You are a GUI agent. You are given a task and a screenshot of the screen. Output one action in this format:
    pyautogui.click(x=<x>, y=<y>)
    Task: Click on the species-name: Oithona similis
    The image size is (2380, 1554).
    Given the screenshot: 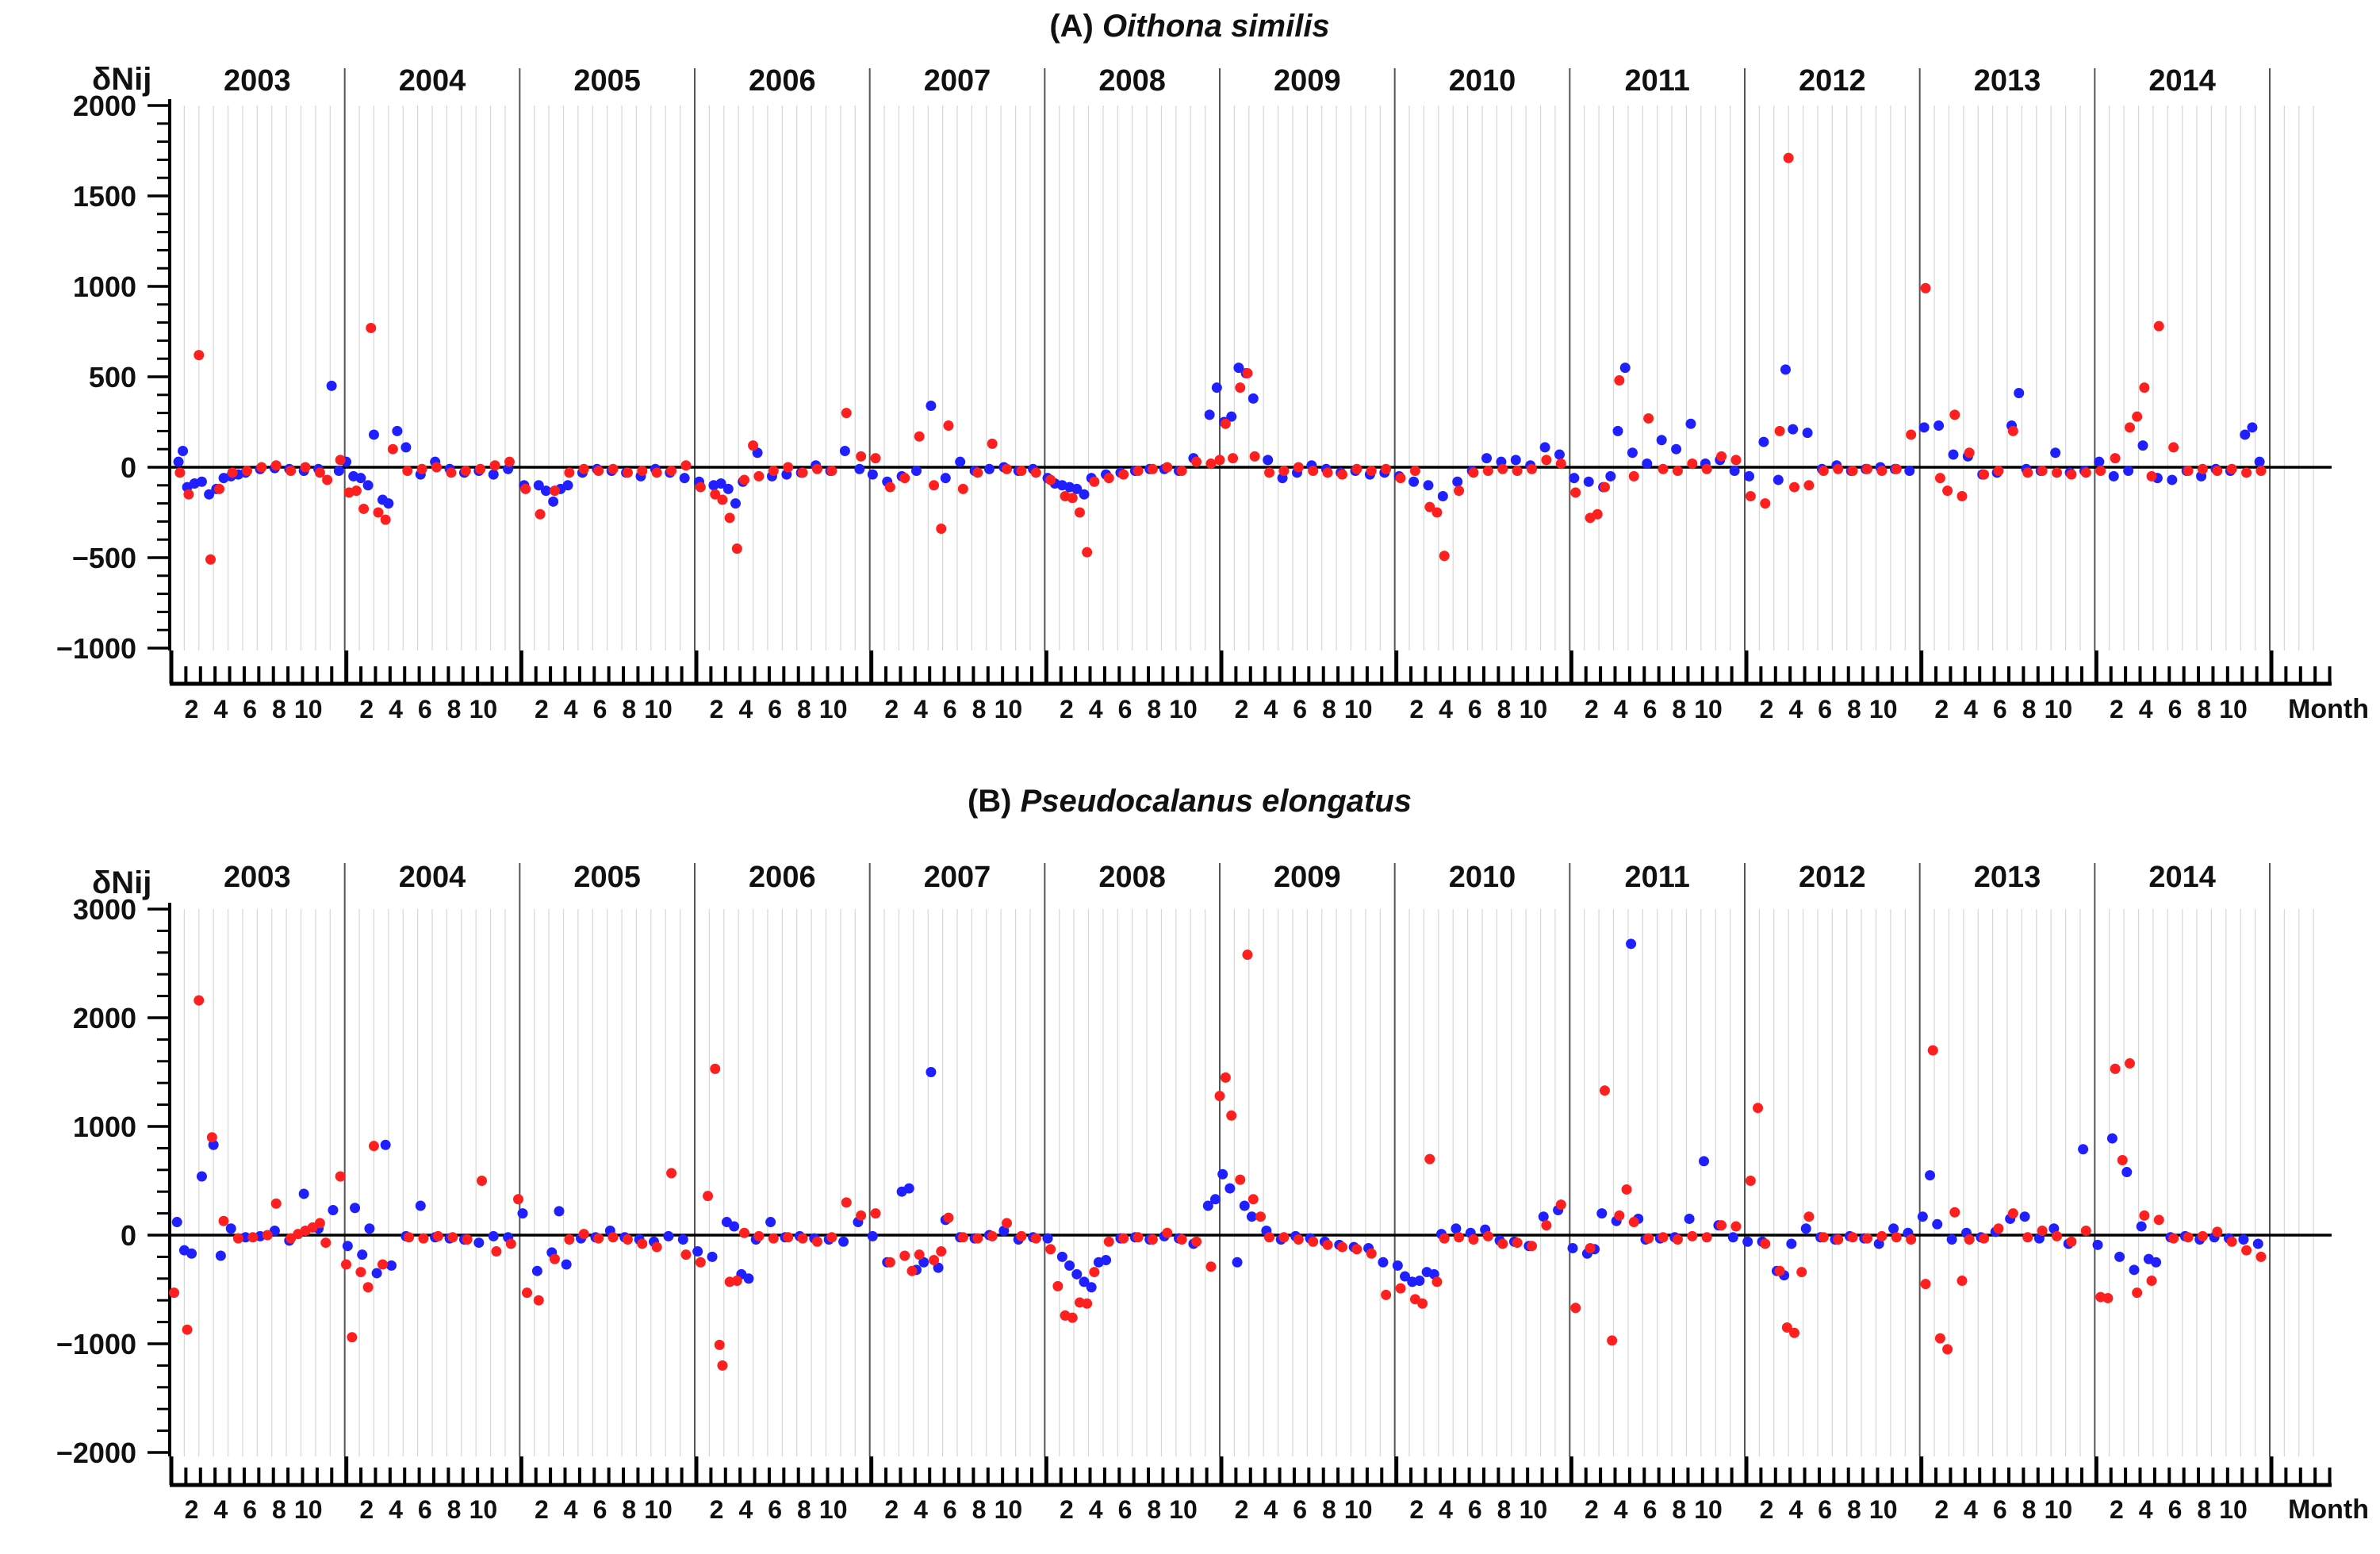 What is the action you would take?
    pyautogui.click(x=1216, y=26)
    